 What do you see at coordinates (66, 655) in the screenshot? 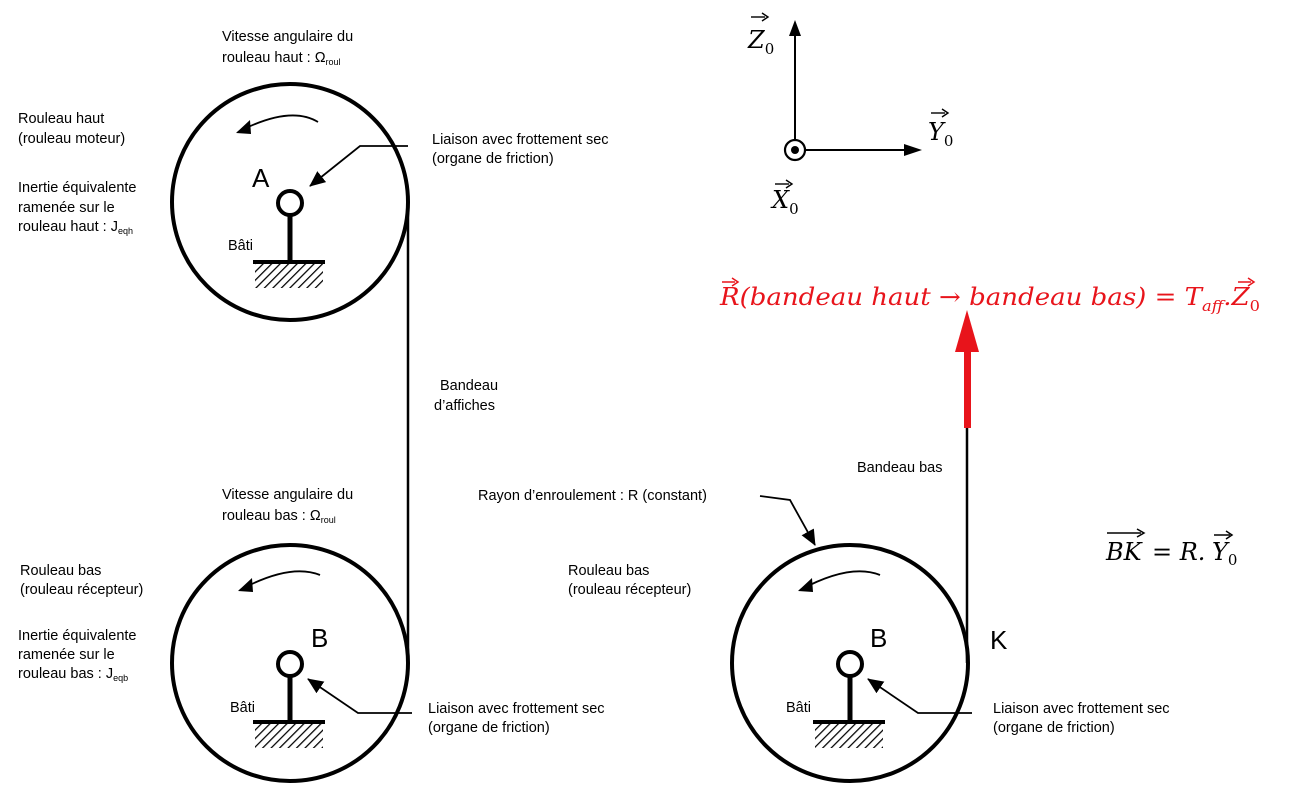
I see `bottom-inertia-2: ramenée sur le` at bounding box center [66, 655].